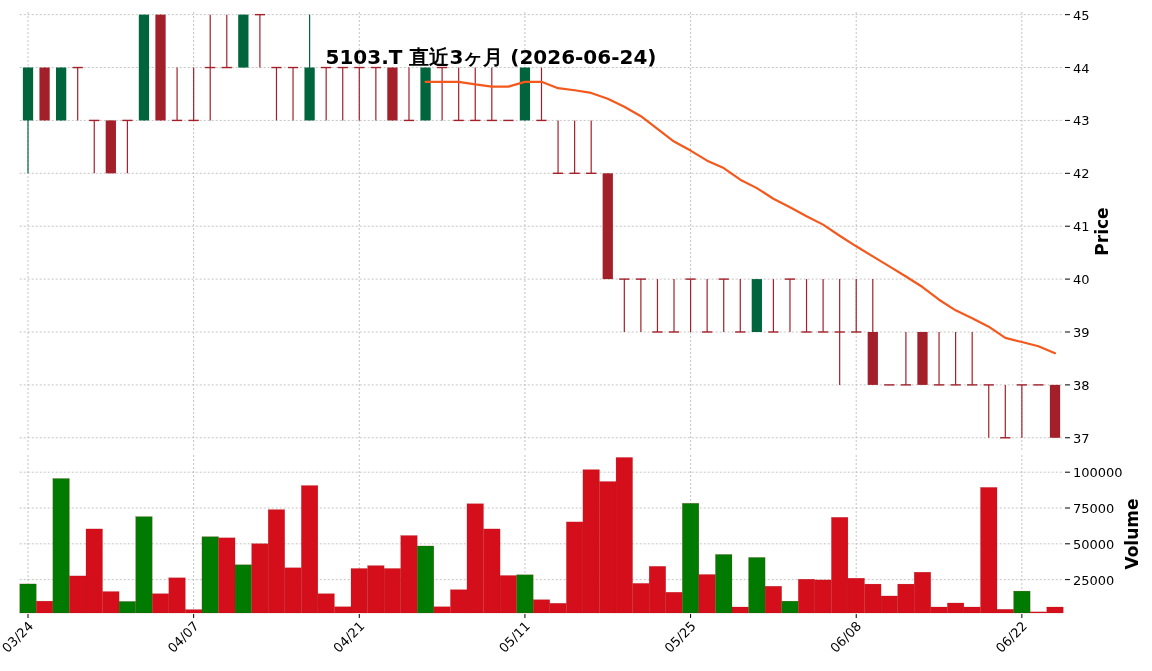 The image size is (1152, 671). What do you see at coordinates (1081, 68) in the screenshot?
I see `y-tick-label: 44` at bounding box center [1081, 68].